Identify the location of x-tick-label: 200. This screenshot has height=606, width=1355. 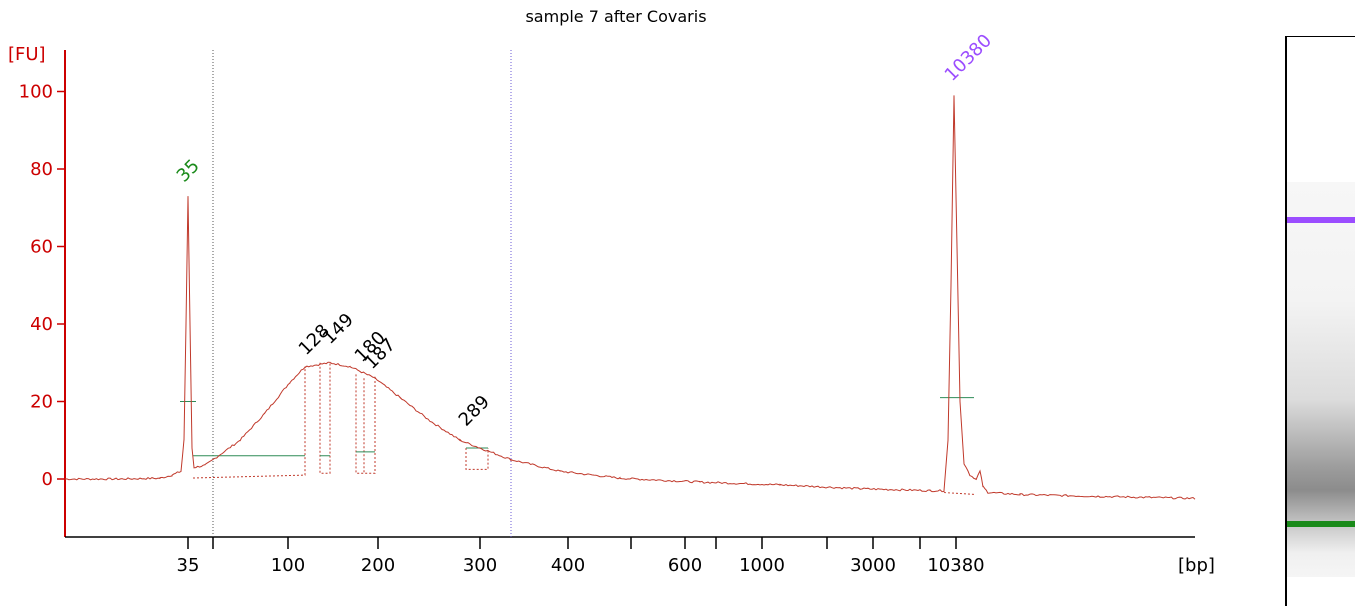
(378, 565).